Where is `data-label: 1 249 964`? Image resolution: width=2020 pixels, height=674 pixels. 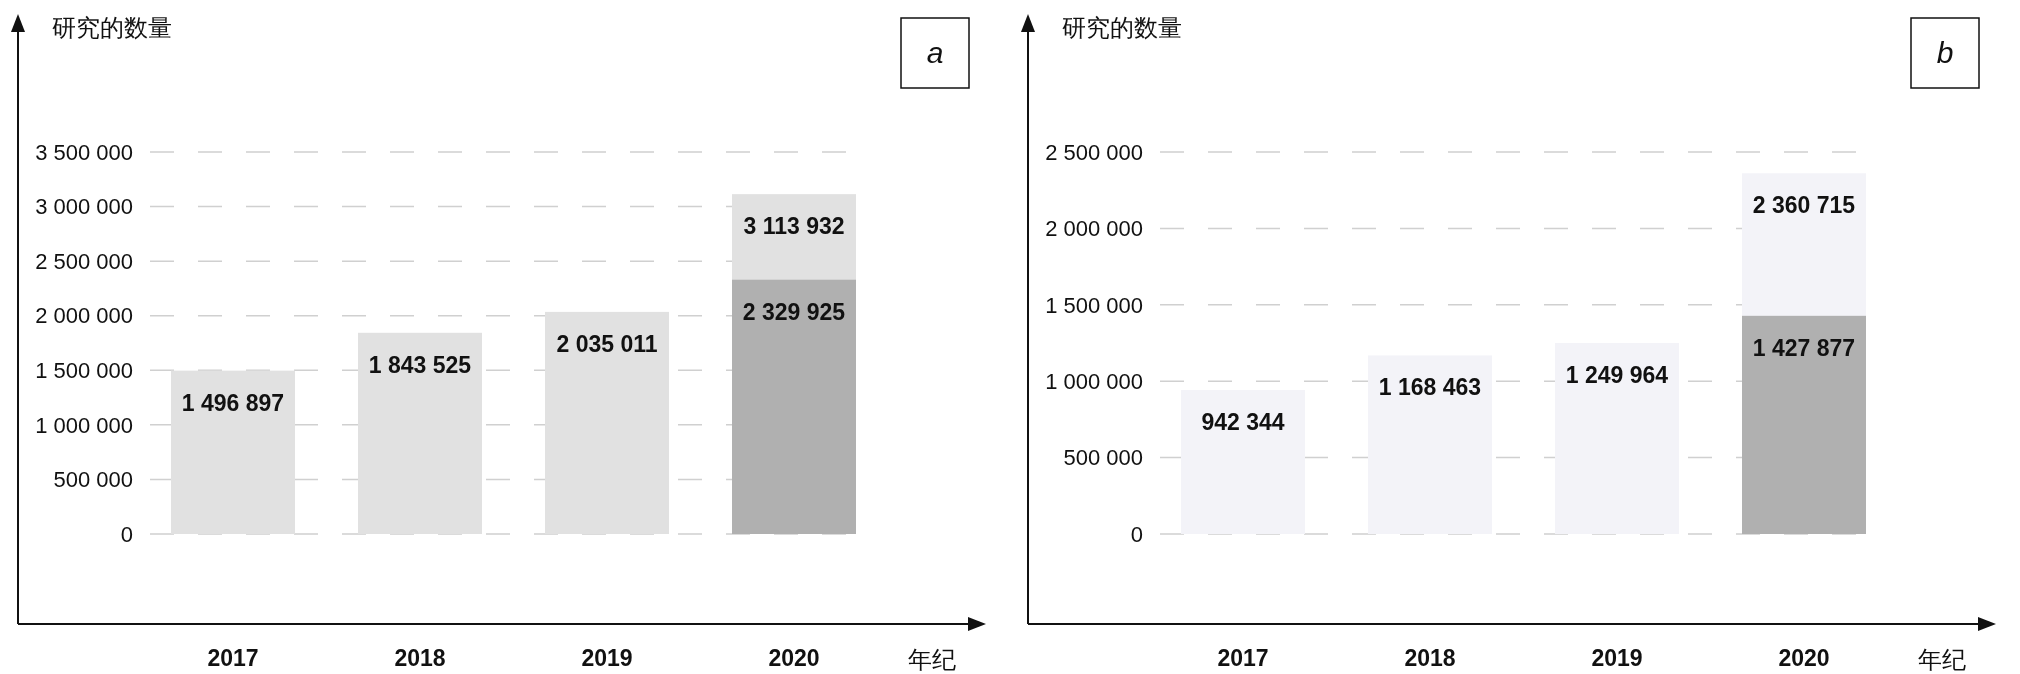
data-label: 1 249 964 is located at coordinates (1617, 375).